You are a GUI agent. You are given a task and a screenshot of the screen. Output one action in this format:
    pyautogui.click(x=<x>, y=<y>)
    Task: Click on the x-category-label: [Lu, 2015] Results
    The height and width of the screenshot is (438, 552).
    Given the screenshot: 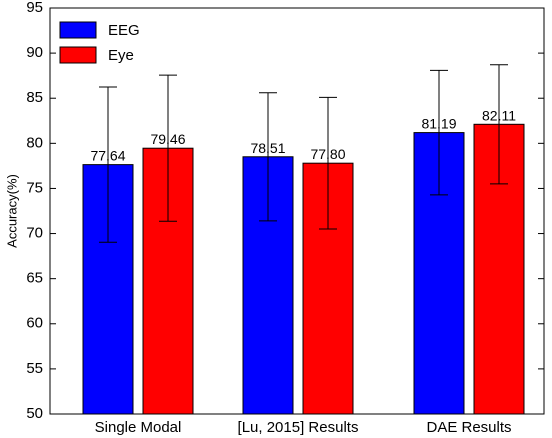 What is the action you would take?
    pyautogui.click(x=298, y=427)
    